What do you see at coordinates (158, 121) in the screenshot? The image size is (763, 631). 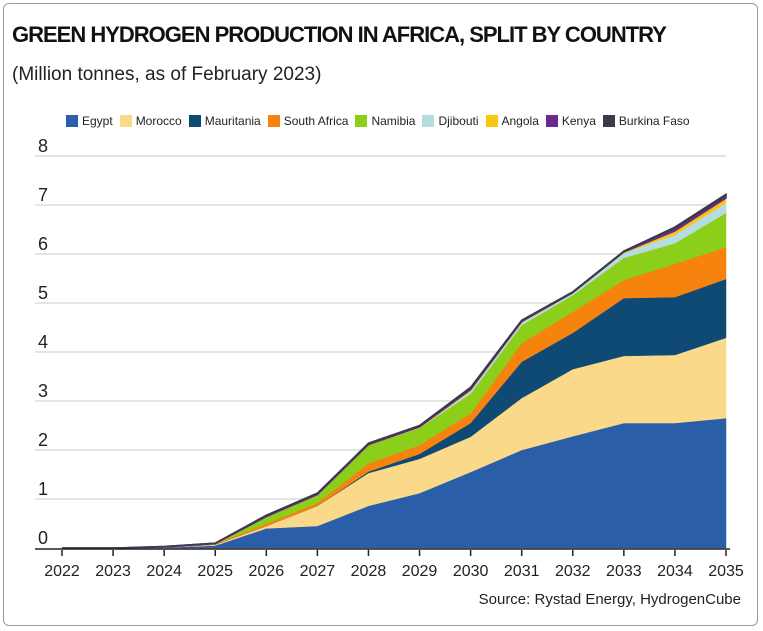 I see `legend-label: Morocco` at bounding box center [158, 121].